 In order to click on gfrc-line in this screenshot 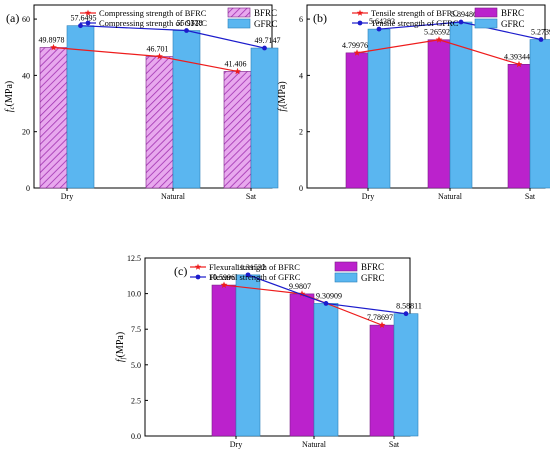, I will do `click(172, 37)`.